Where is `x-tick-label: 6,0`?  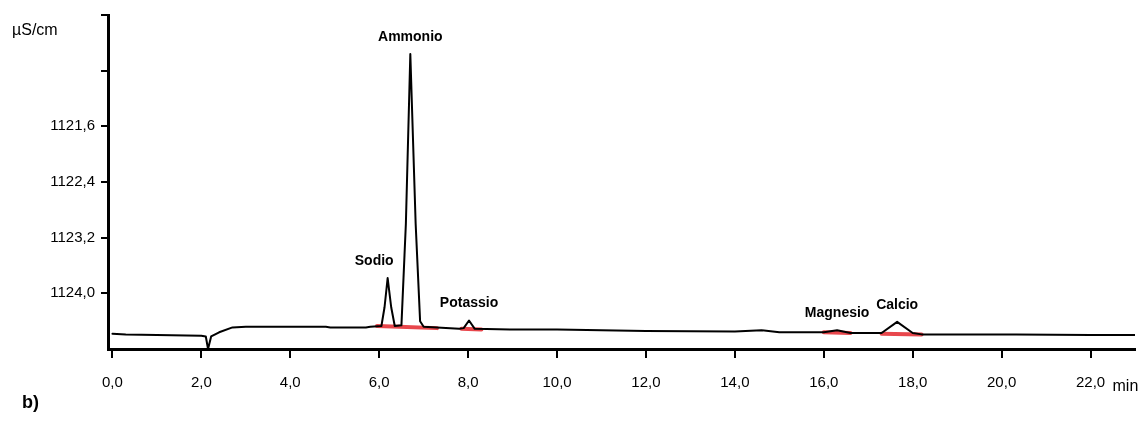
x-tick-label: 6,0 is located at coordinates (379, 382).